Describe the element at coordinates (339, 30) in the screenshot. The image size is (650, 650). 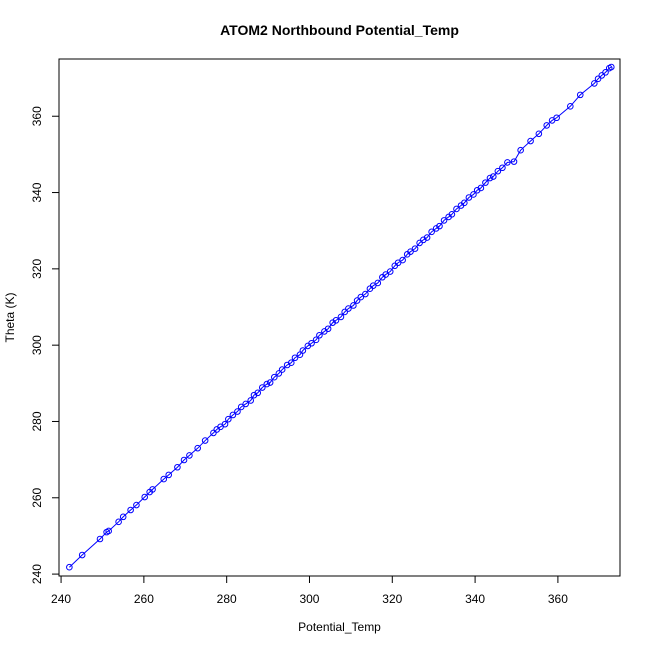
I see `chart-title: ATOM2 Northbound Potential_Temp` at that location.